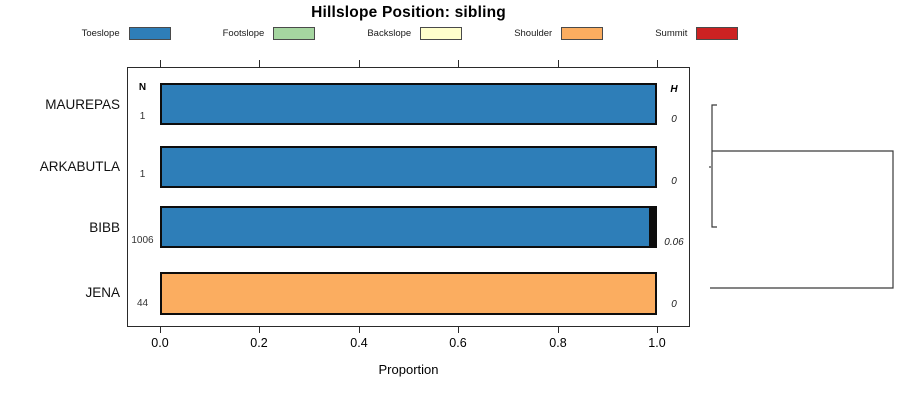 Image resolution: width=900 pixels, height=400 pixels. What do you see at coordinates (674, 181) in the screenshot?
I see `h-value-arkabutla: 0` at bounding box center [674, 181].